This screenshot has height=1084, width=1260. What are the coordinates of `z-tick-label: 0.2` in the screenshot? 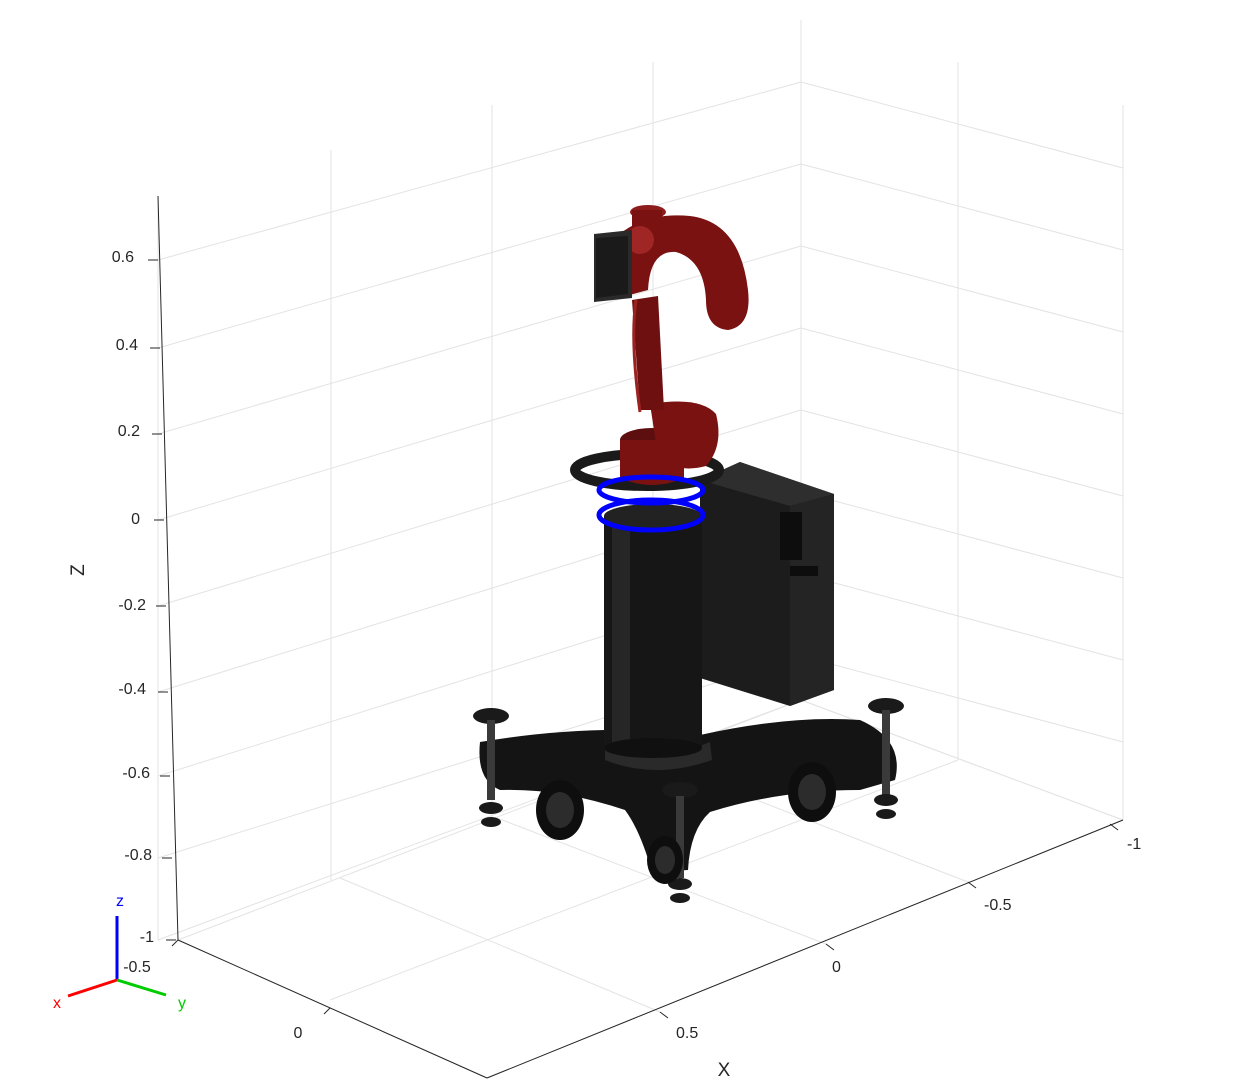 It's located at (129, 431).